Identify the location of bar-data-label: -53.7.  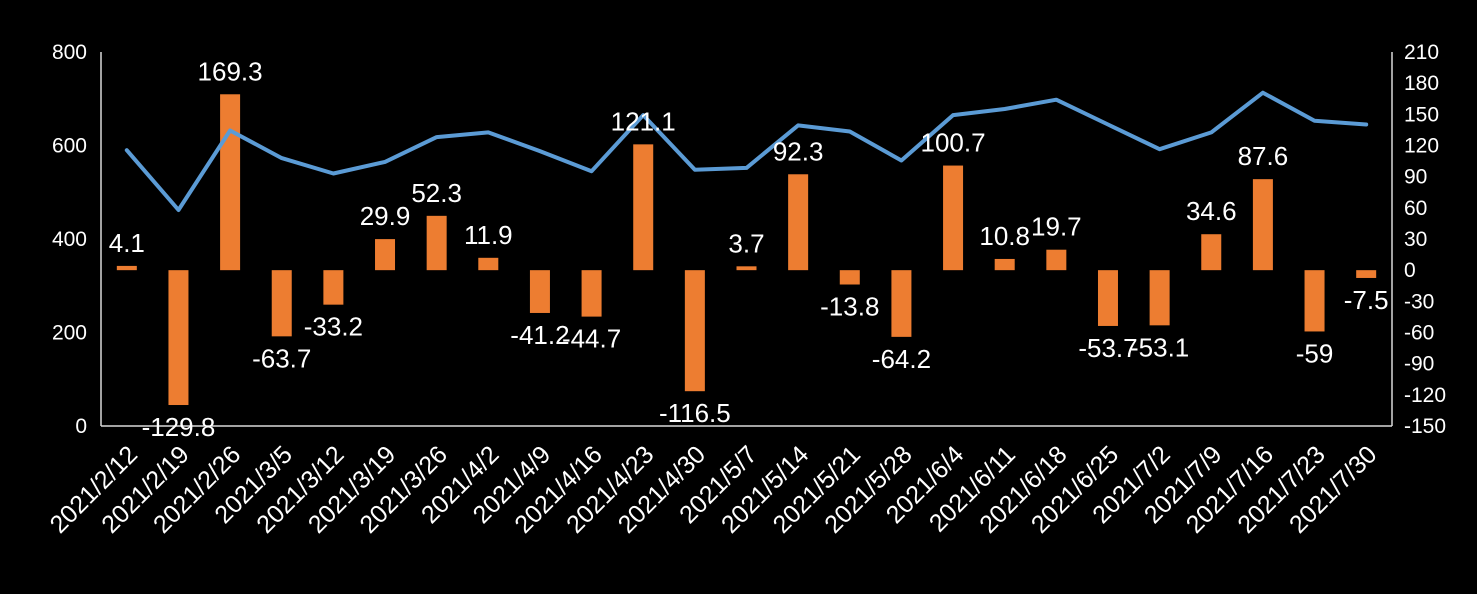
(1107, 348).